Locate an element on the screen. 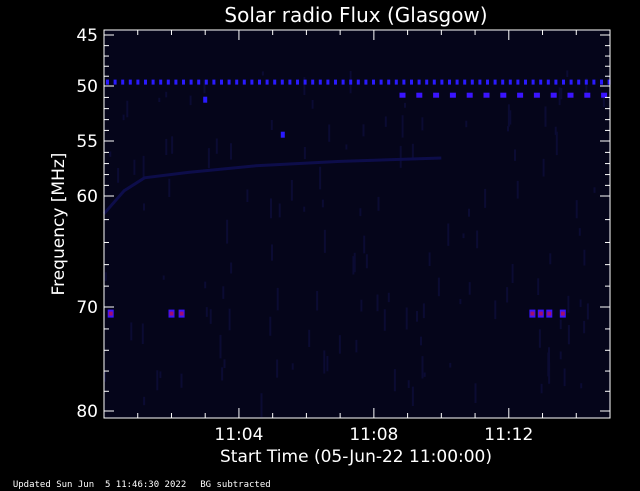 The width and height of the screenshot is (640, 491). x-tick-label: 11:08 is located at coordinates (373, 435).